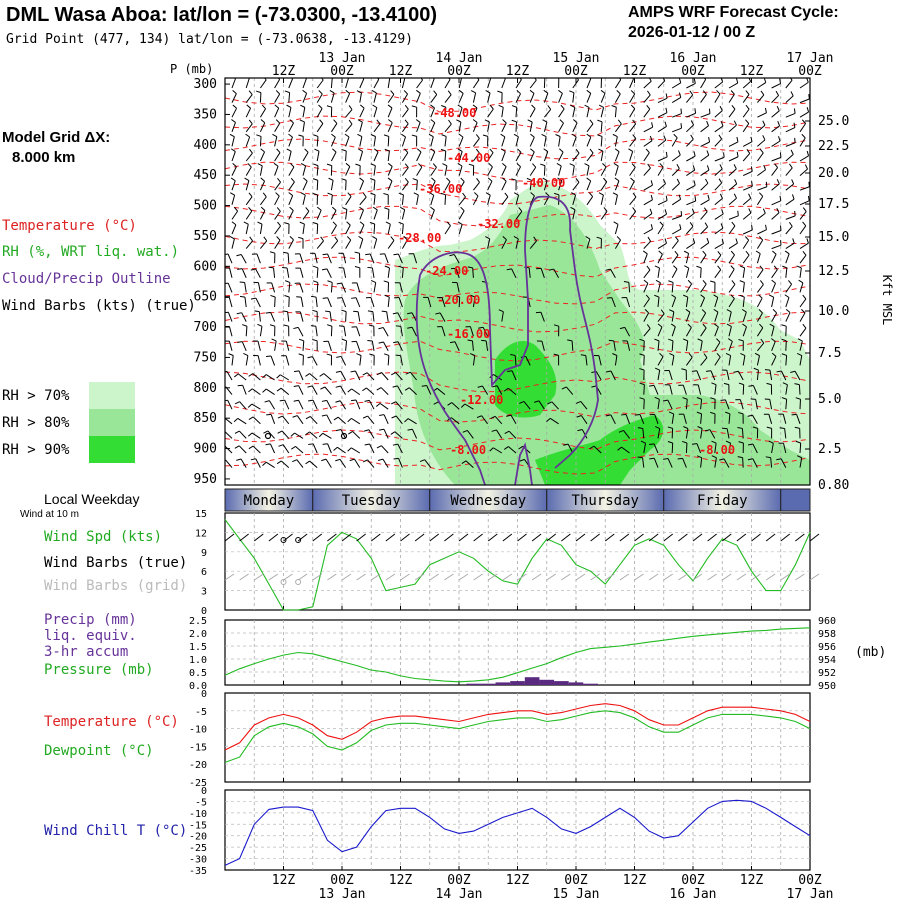  What do you see at coordinates (473, 684) in the screenshot?
I see `precip-bar` at bounding box center [473, 684].